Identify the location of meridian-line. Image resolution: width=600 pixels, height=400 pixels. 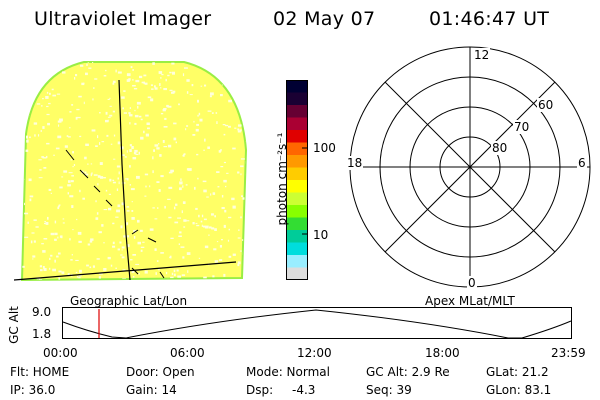
(124, 180).